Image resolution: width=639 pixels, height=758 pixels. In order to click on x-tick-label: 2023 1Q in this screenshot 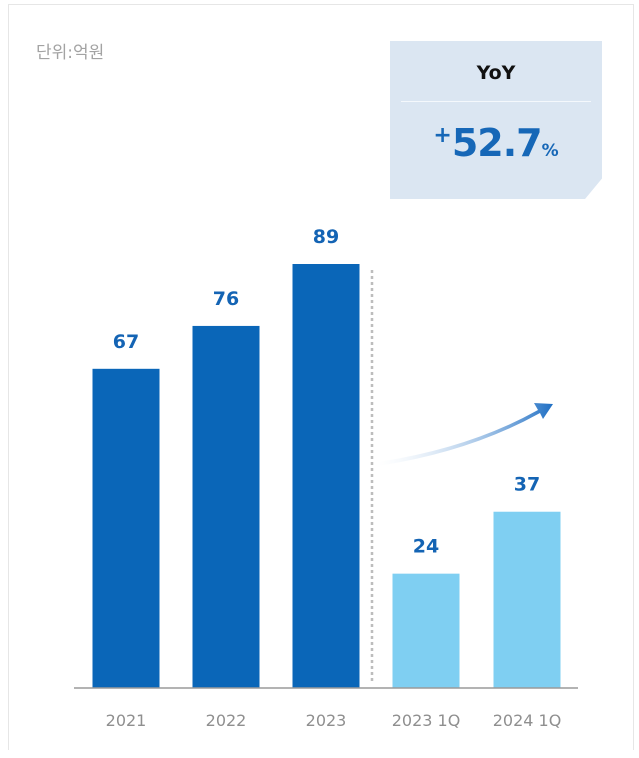, I will do `click(426, 720)`.